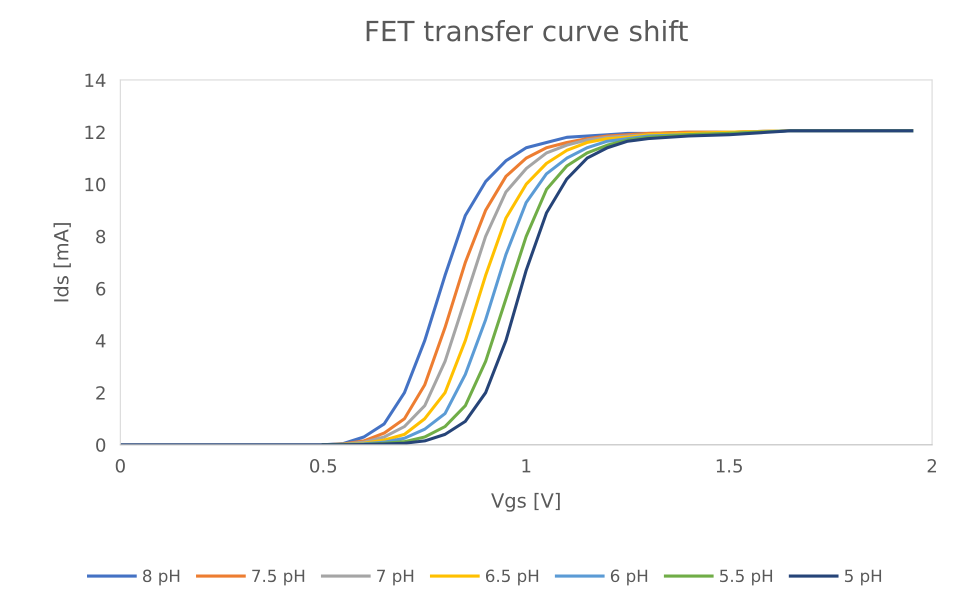 This screenshot has width=955, height=606. Describe the element at coordinates (95, 132) in the screenshot. I see `y-tick-label: 12` at that location.